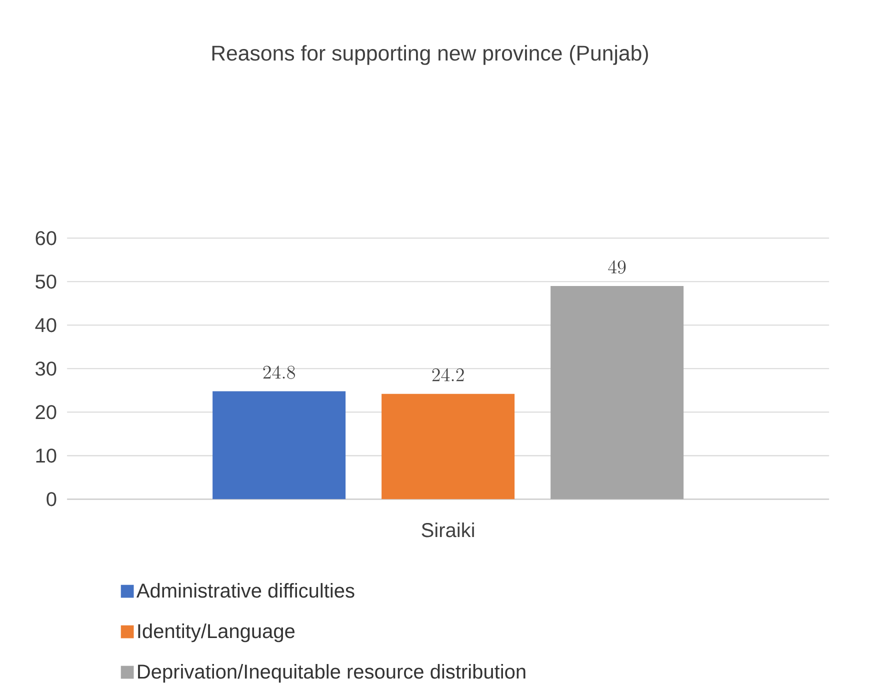 This screenshot has height=686, width=869. I want to click on y-tick-label: 30, so click(46, 369).